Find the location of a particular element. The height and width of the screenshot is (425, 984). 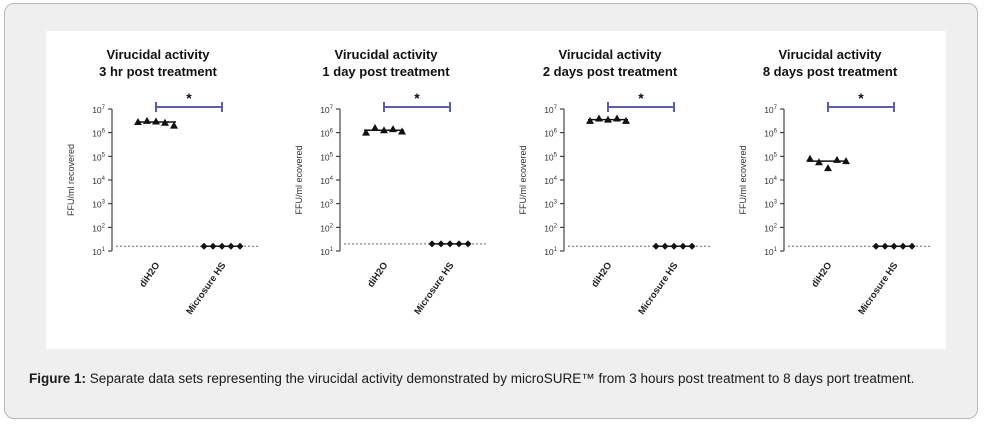

chart-0-y-tick-label: 10⁶ is located at coordinates (98, 134).